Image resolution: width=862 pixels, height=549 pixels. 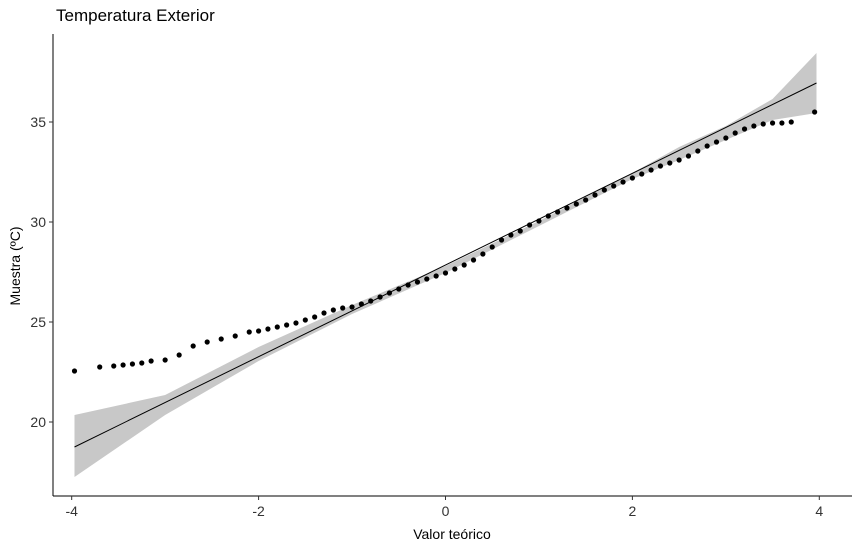 I want to click on x-tick-label: -4, so click(x=71, y=511).